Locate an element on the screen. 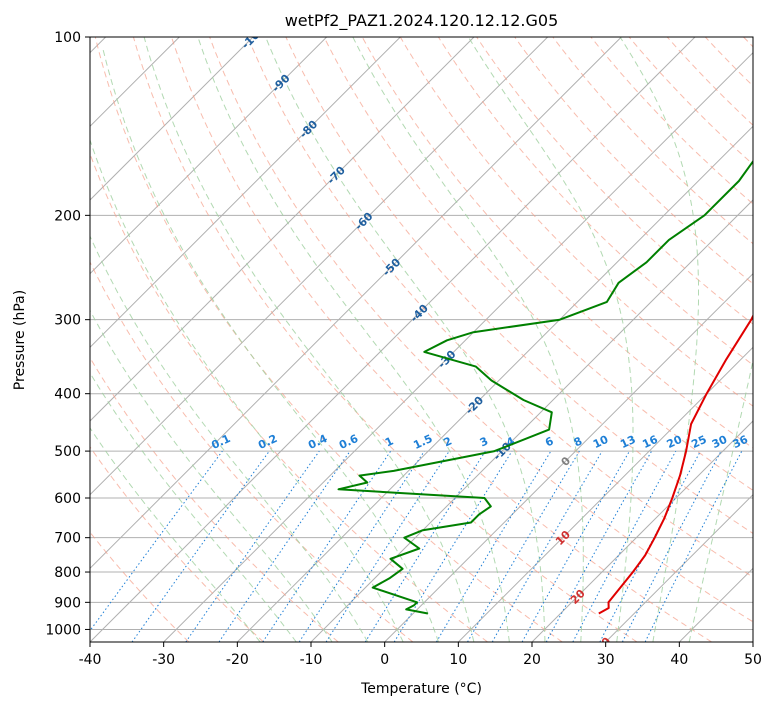  x-tick-label: 0 is located at coordinates (384, 660).